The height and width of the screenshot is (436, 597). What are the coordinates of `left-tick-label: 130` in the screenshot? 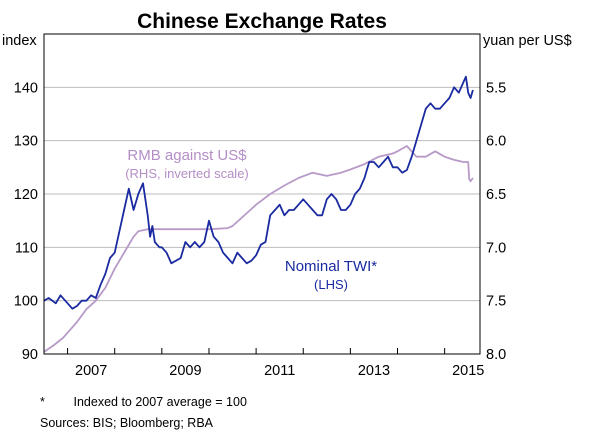 It's located at (26, 142).